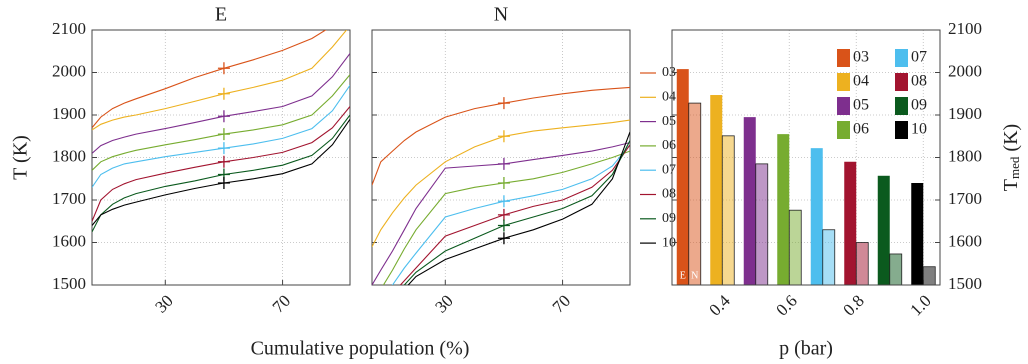 The width and height of the screenshot is (1028, 364). Describe the element at coordinates (806, 349) in the screenshot. I see `x-axis-label: p (bar)` at that location.